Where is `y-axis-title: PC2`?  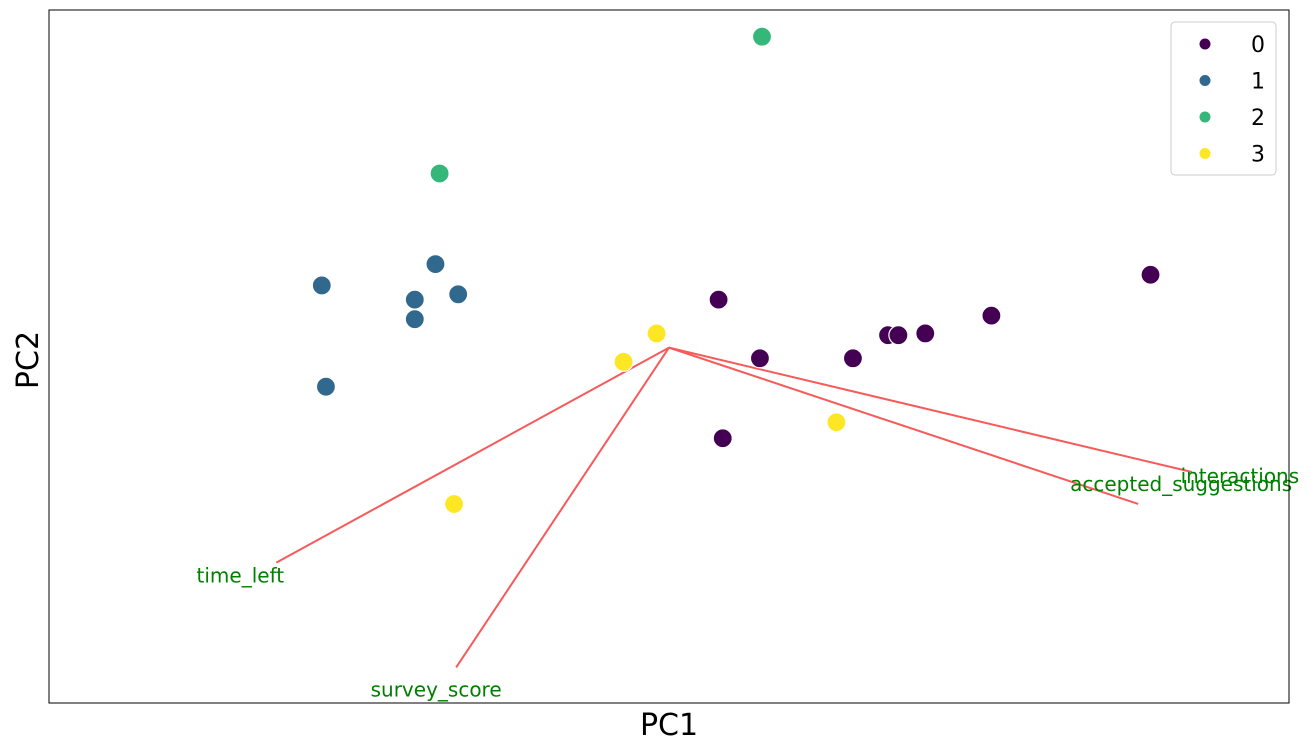
y-axis-title: PC2 is located at coordinates (28, 360).